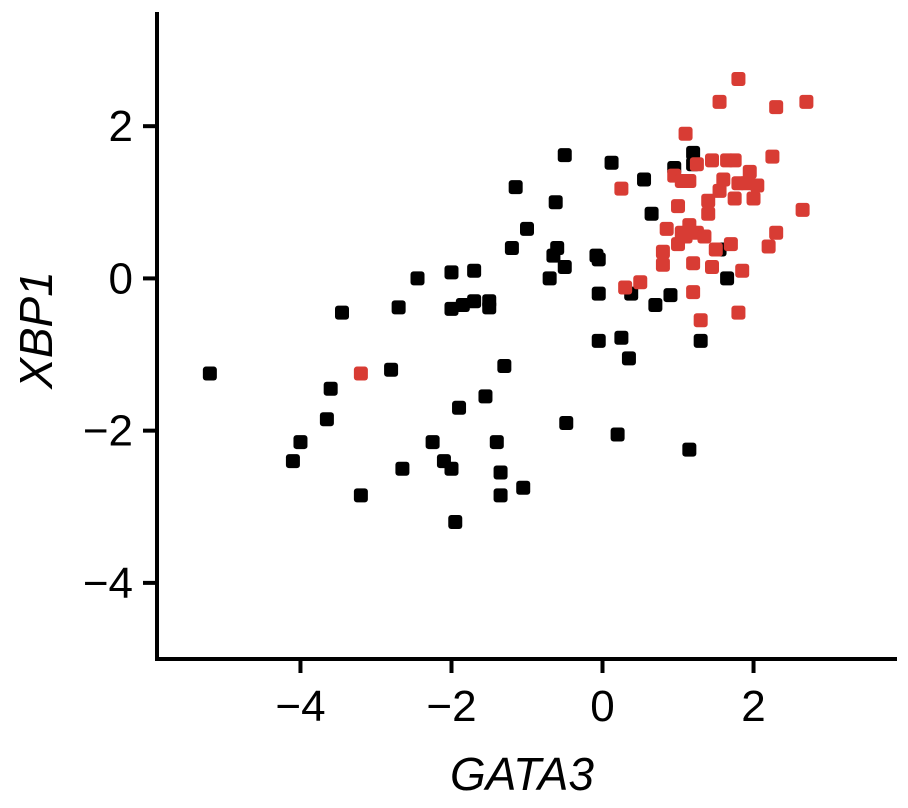 This screenshot has width=908, height=808. What do you see at coordinates (522, 774) in the screenshot?
I see `x-axis-title: GATA3` at bounding box center [522, 774].